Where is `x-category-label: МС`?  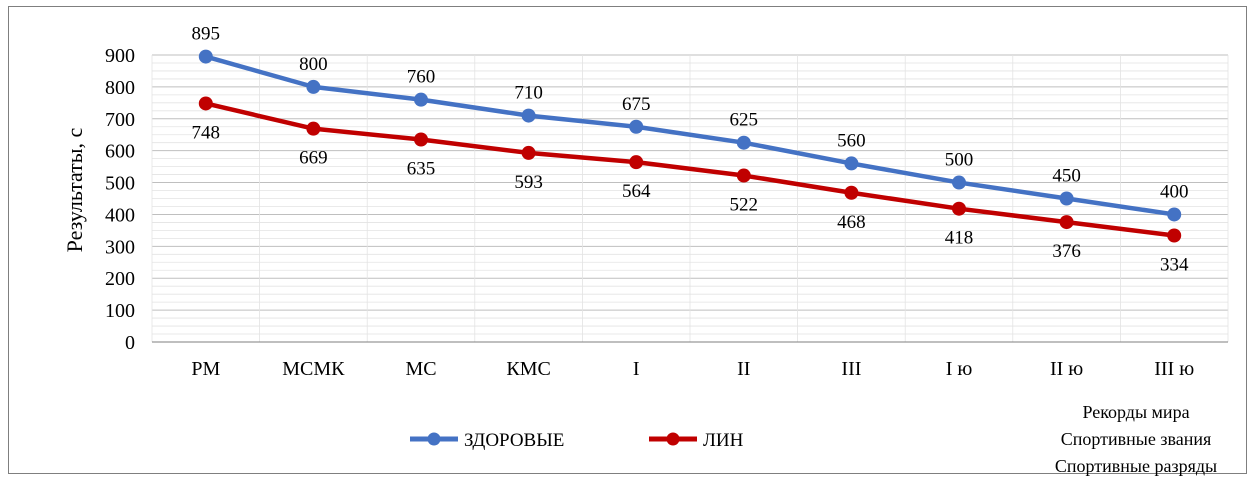 x-category-label: МС is located at coordinates (420, 369).